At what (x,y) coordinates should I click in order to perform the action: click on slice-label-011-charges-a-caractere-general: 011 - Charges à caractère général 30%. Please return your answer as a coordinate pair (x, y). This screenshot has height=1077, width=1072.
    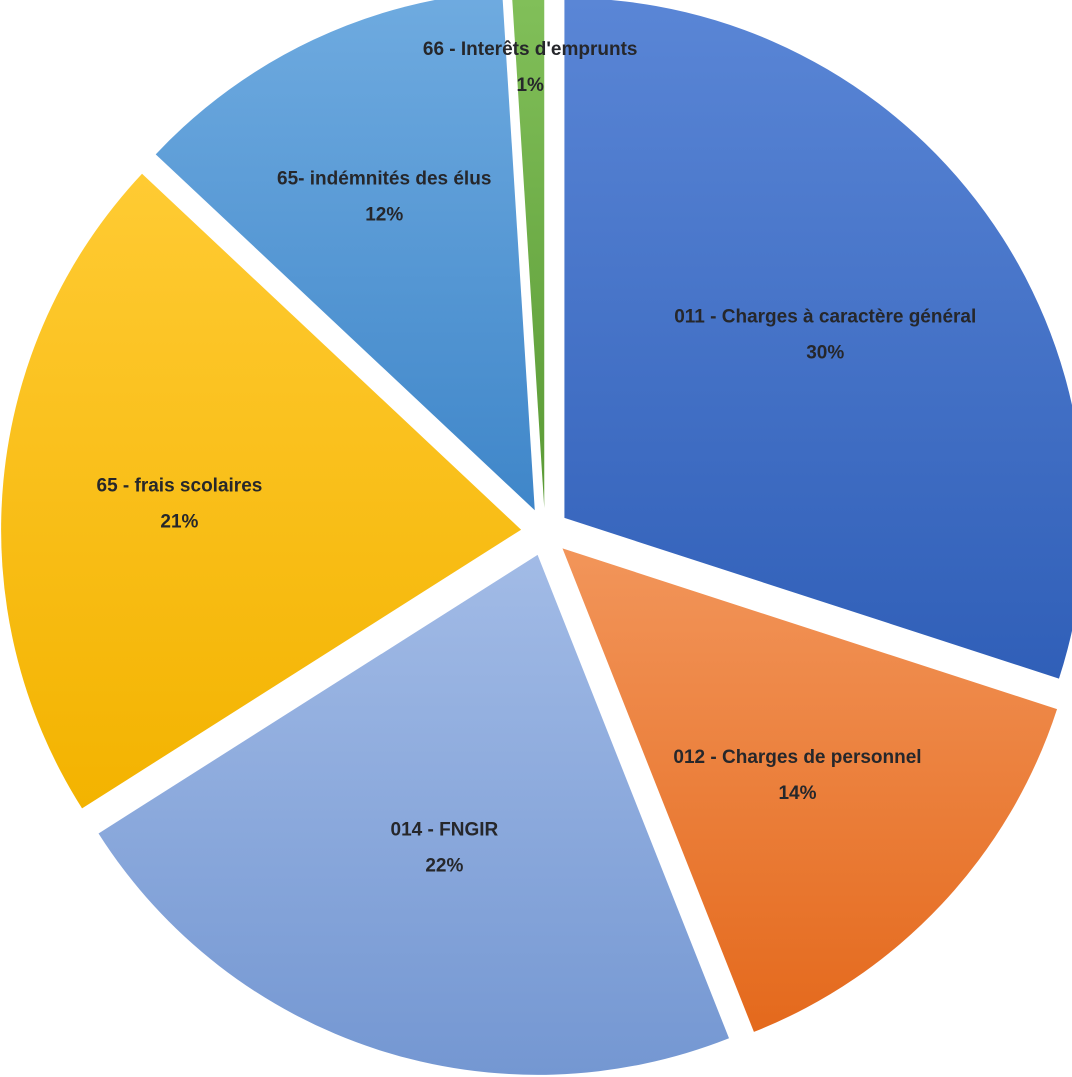
    Looking at the image, I should click on (825, 334).